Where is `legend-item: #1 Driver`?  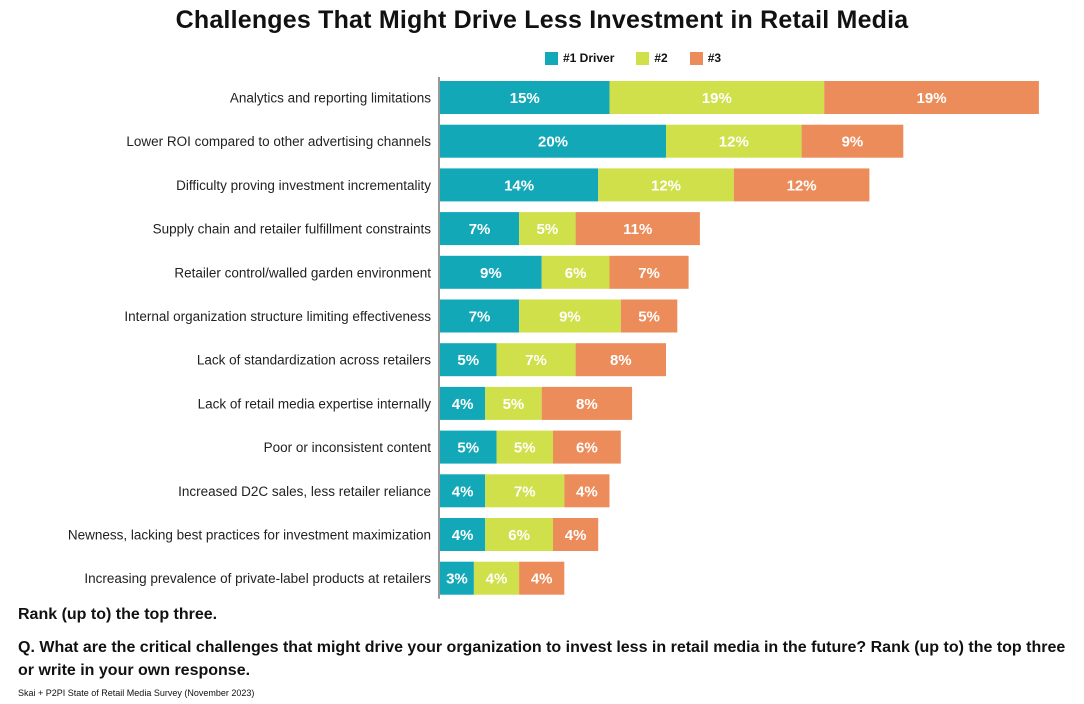 legend-item: #1 Driver is located at coordinates (579, 58).